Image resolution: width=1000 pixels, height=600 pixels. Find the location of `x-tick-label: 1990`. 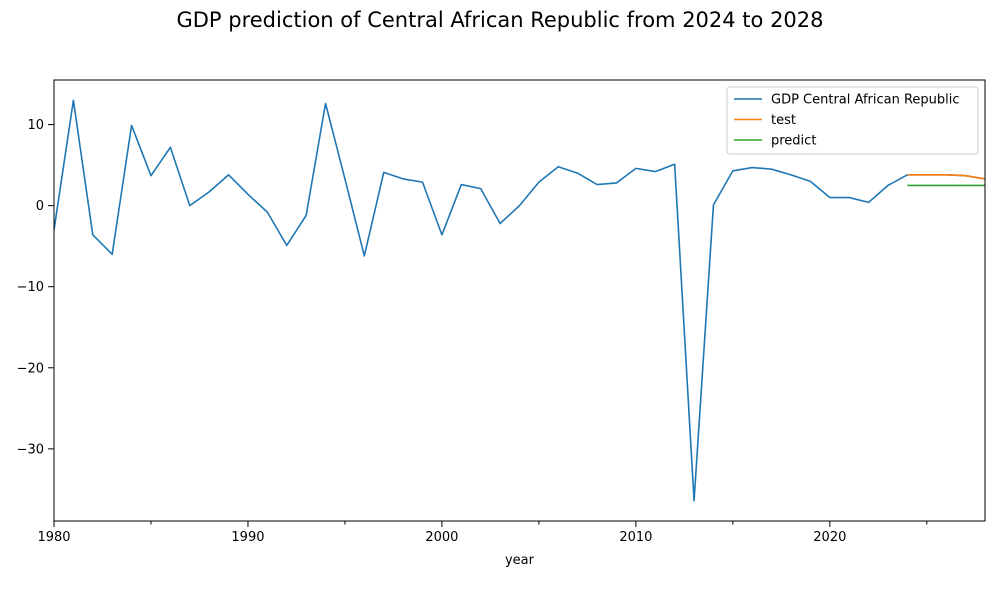

x-tick-label: 1990 is located at coordinates (247, 537).